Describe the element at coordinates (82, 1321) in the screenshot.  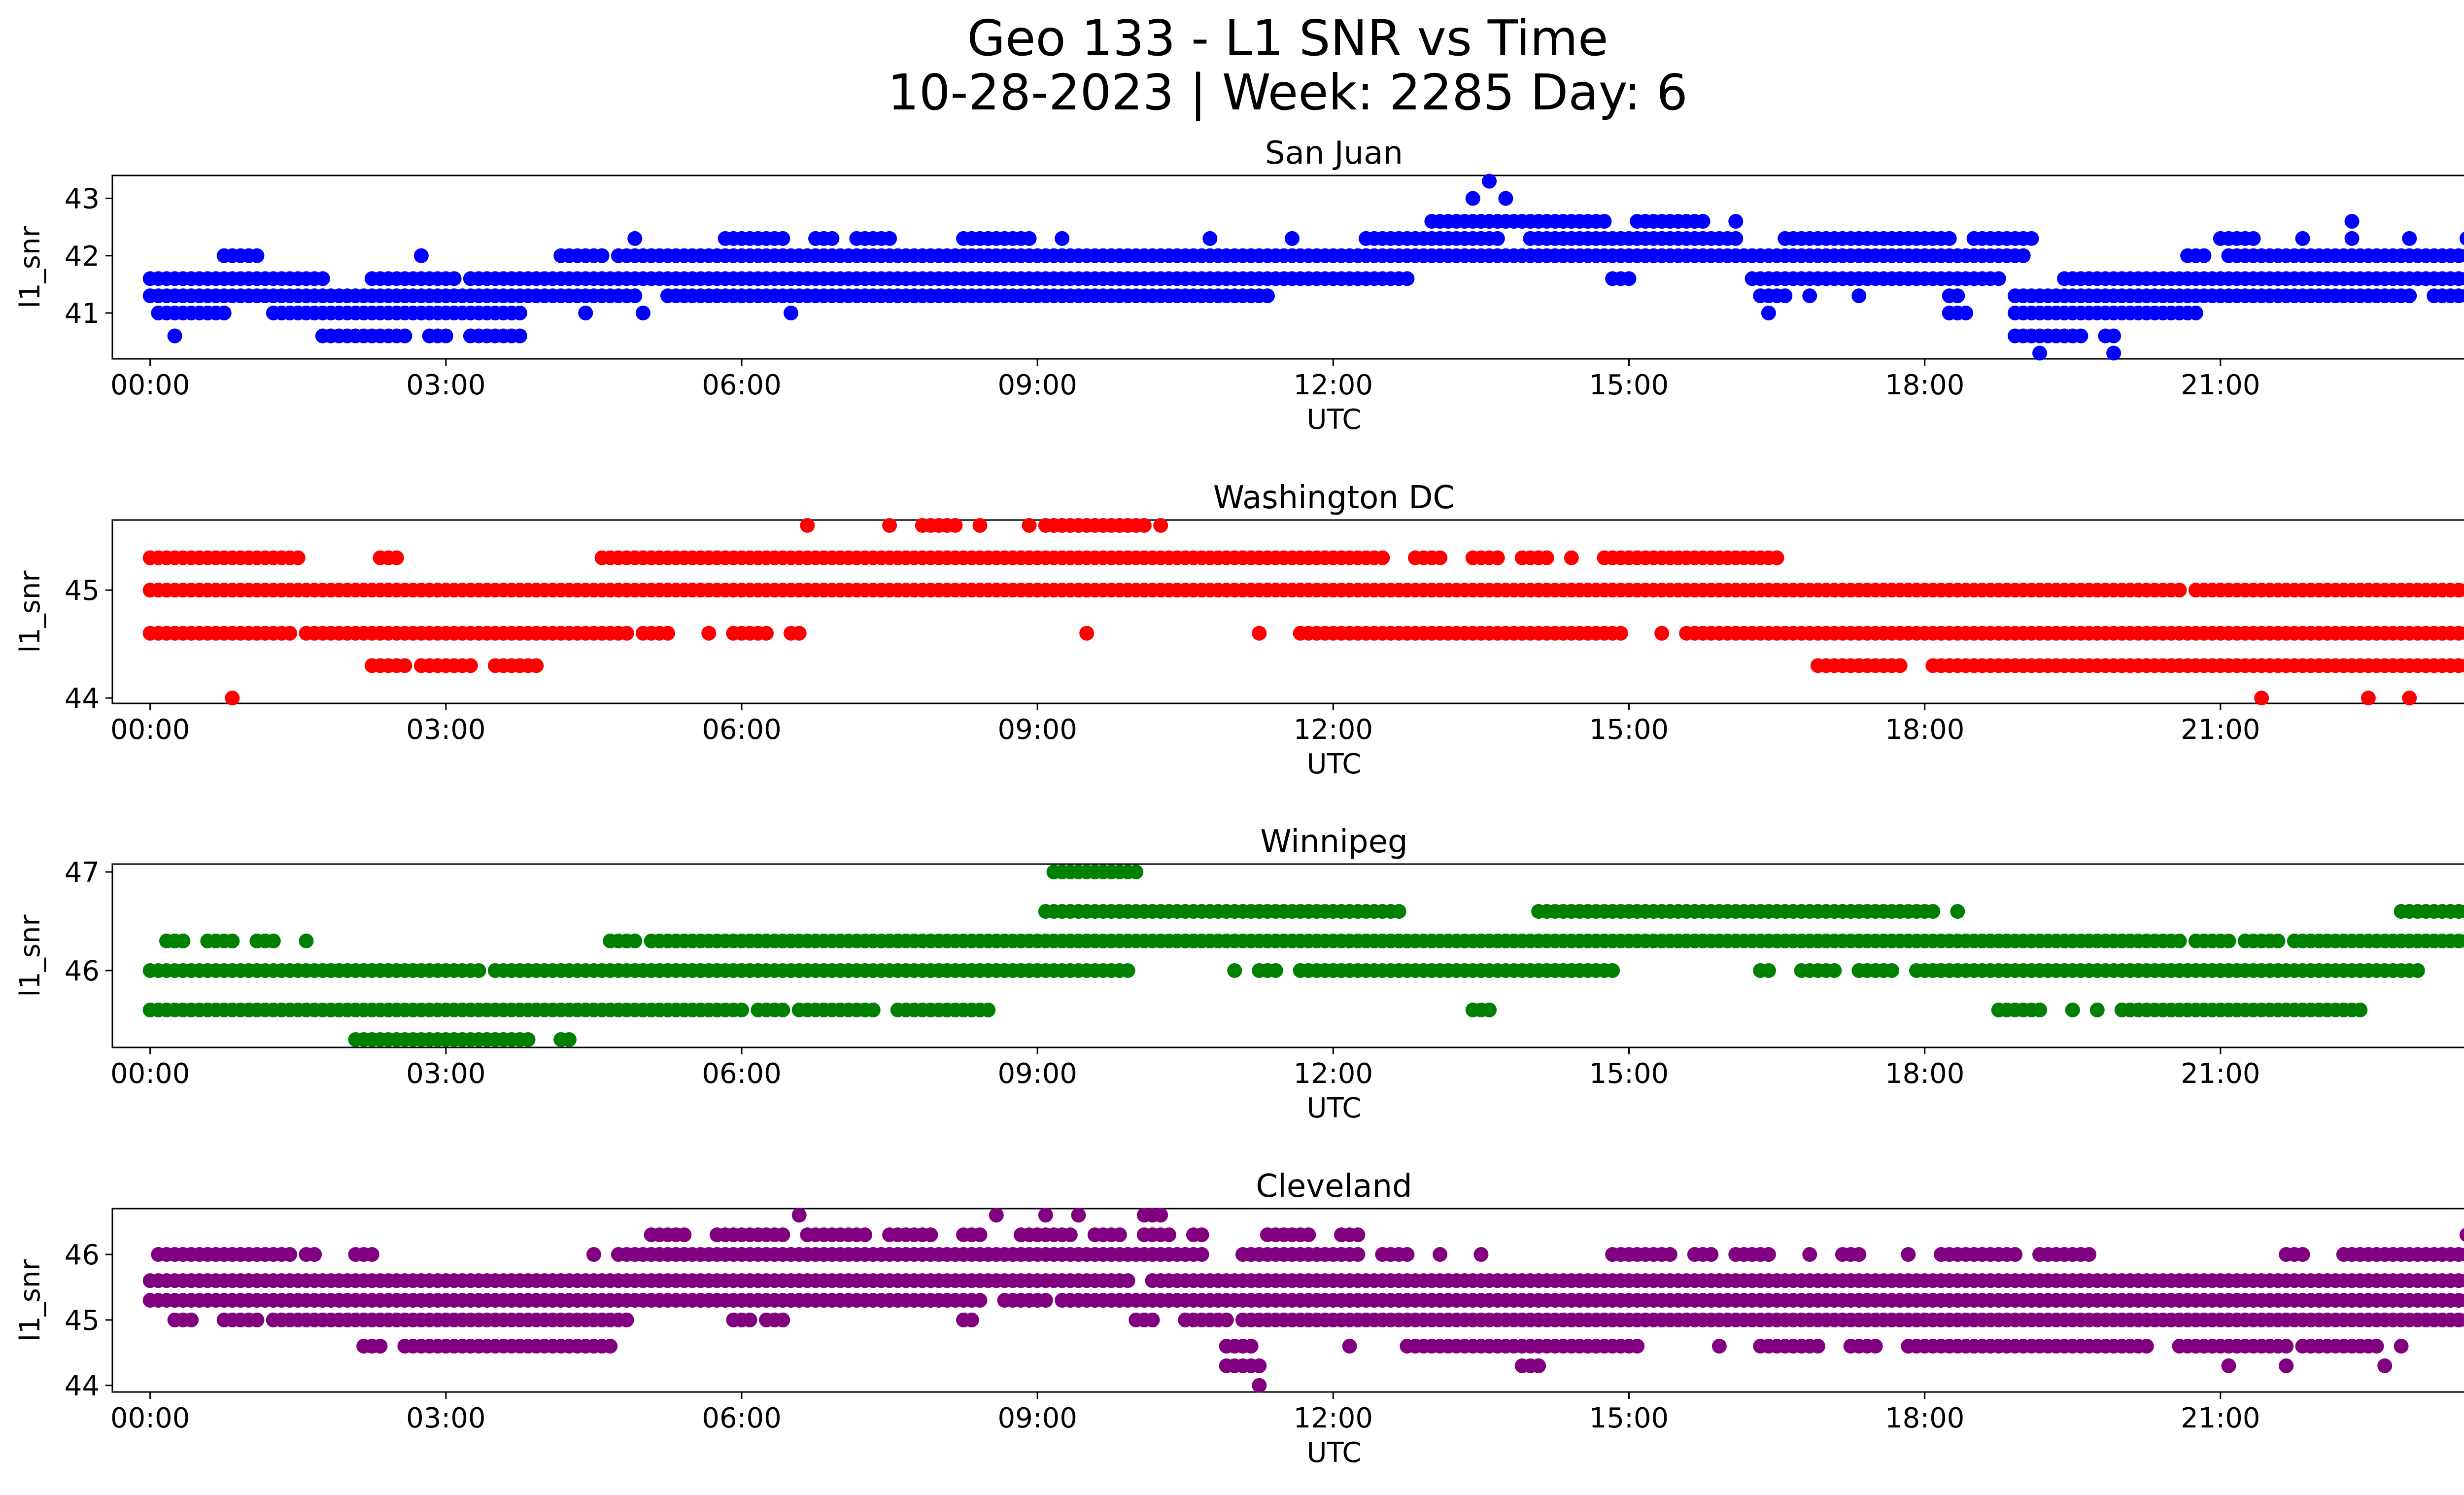
I see `y-tick-label: 45` at that location.